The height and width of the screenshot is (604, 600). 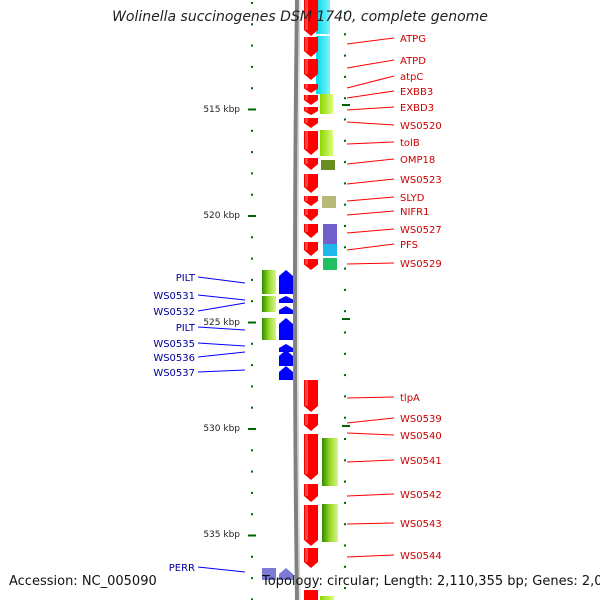 I want to click on forward-gene-arrow, so click(x=311, y=595).